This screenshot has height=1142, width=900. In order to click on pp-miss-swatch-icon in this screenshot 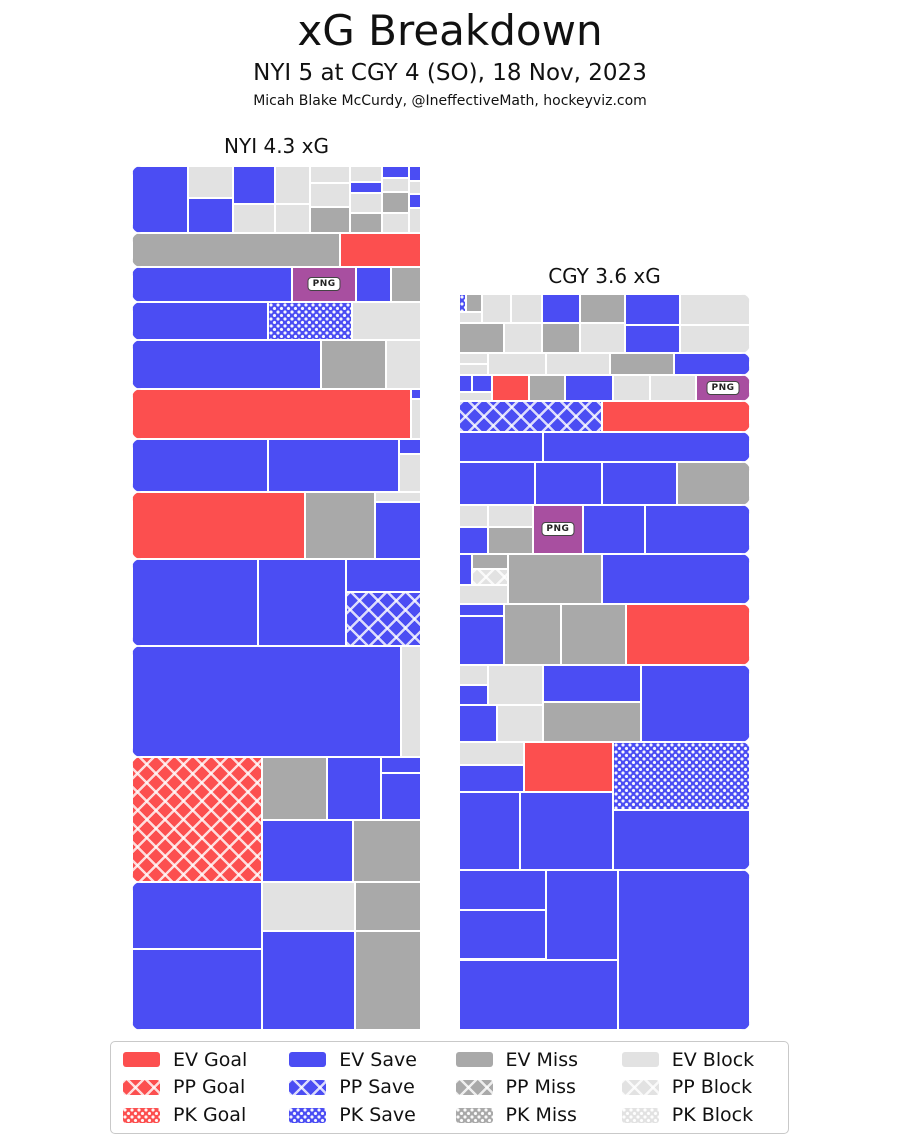, I will do `click(474, 1087)`.